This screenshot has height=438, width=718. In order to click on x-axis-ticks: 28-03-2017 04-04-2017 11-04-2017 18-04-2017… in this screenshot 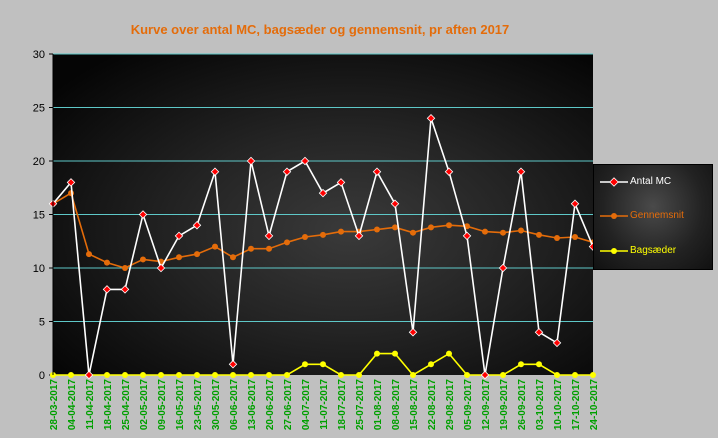, I will do `click(324, 405)`.